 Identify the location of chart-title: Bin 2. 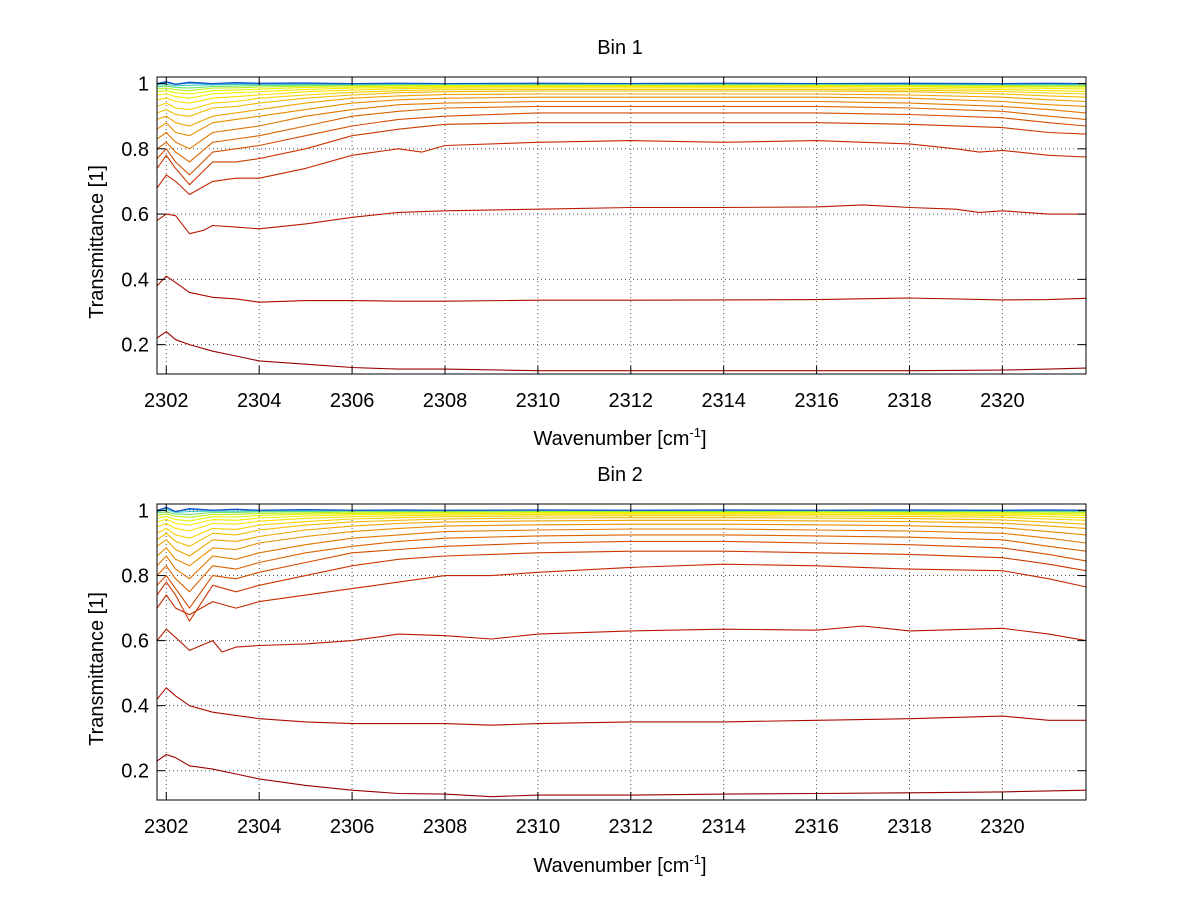
(620, 475).